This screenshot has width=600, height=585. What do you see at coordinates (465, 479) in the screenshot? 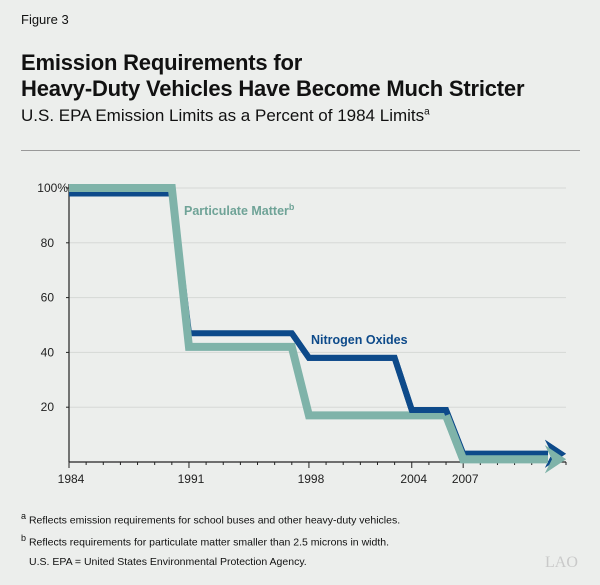
I see `x-tick-label: 2007` at bounding box center [465, 479].